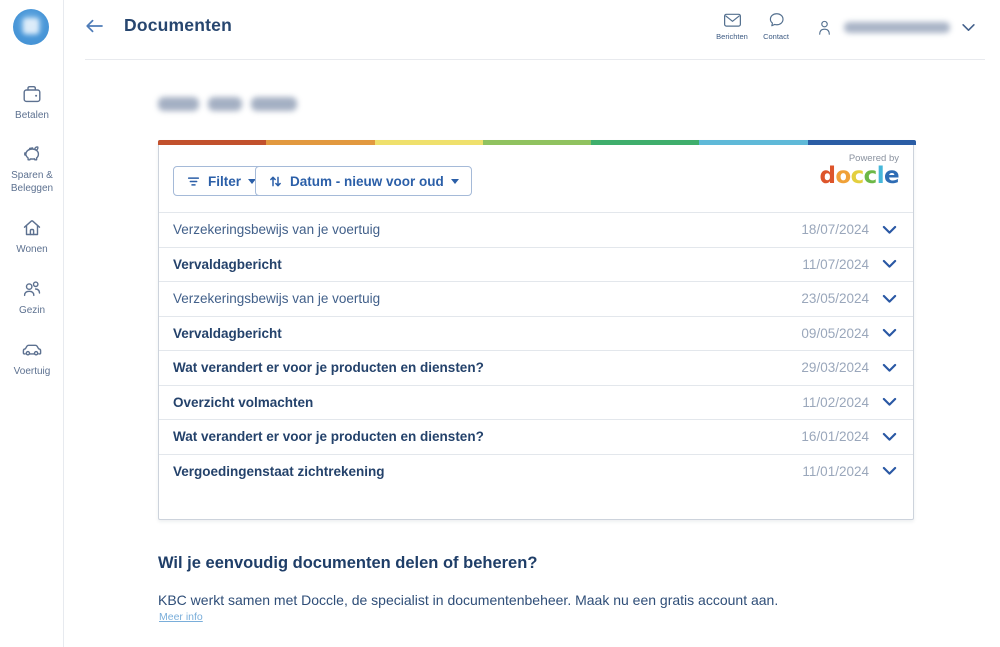 This screenshot has width=1000, height=647. Describe the element at coordinates (843, 176) in the screenshot. I see `doccle-letter: o` at that location.